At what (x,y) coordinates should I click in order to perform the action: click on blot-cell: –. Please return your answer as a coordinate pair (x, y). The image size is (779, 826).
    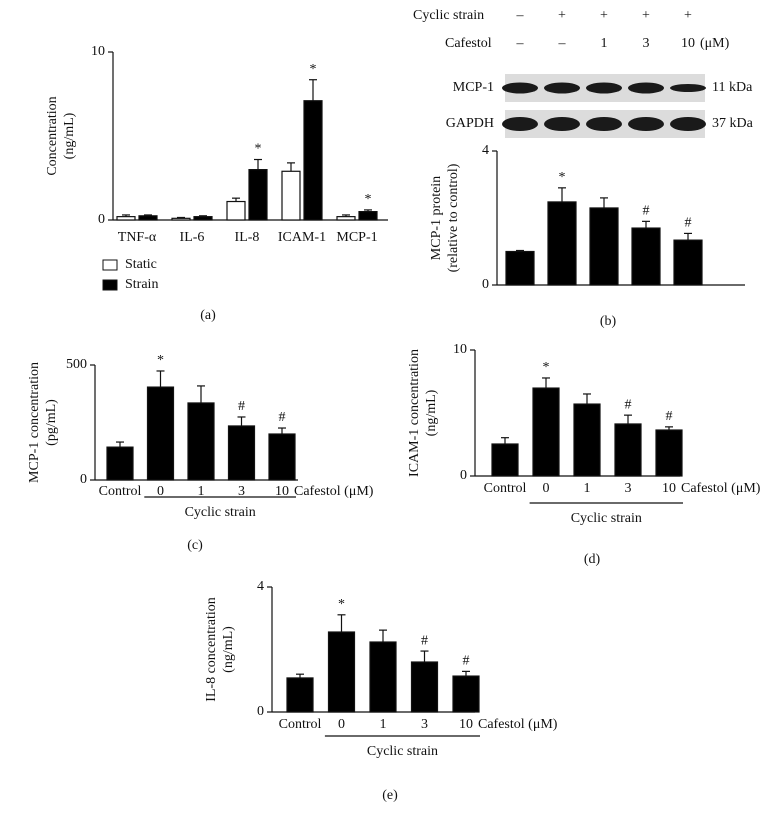
    Looking at the image, I should click on (520, 15).